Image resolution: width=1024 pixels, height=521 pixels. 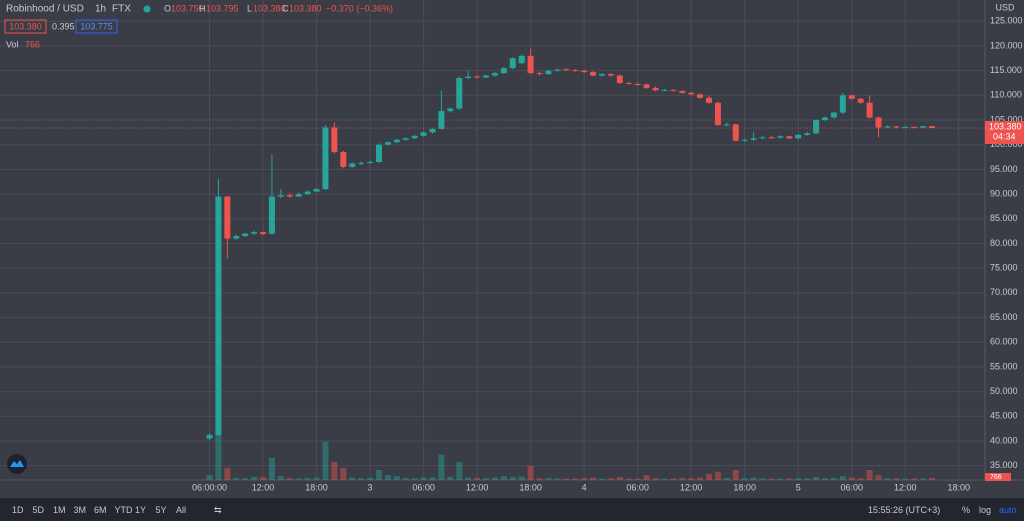 What do you see at coordinates (1006, 21) in the screenshot?
I see `y-tick-label: 125.000` at bounding box center [1006, 21].